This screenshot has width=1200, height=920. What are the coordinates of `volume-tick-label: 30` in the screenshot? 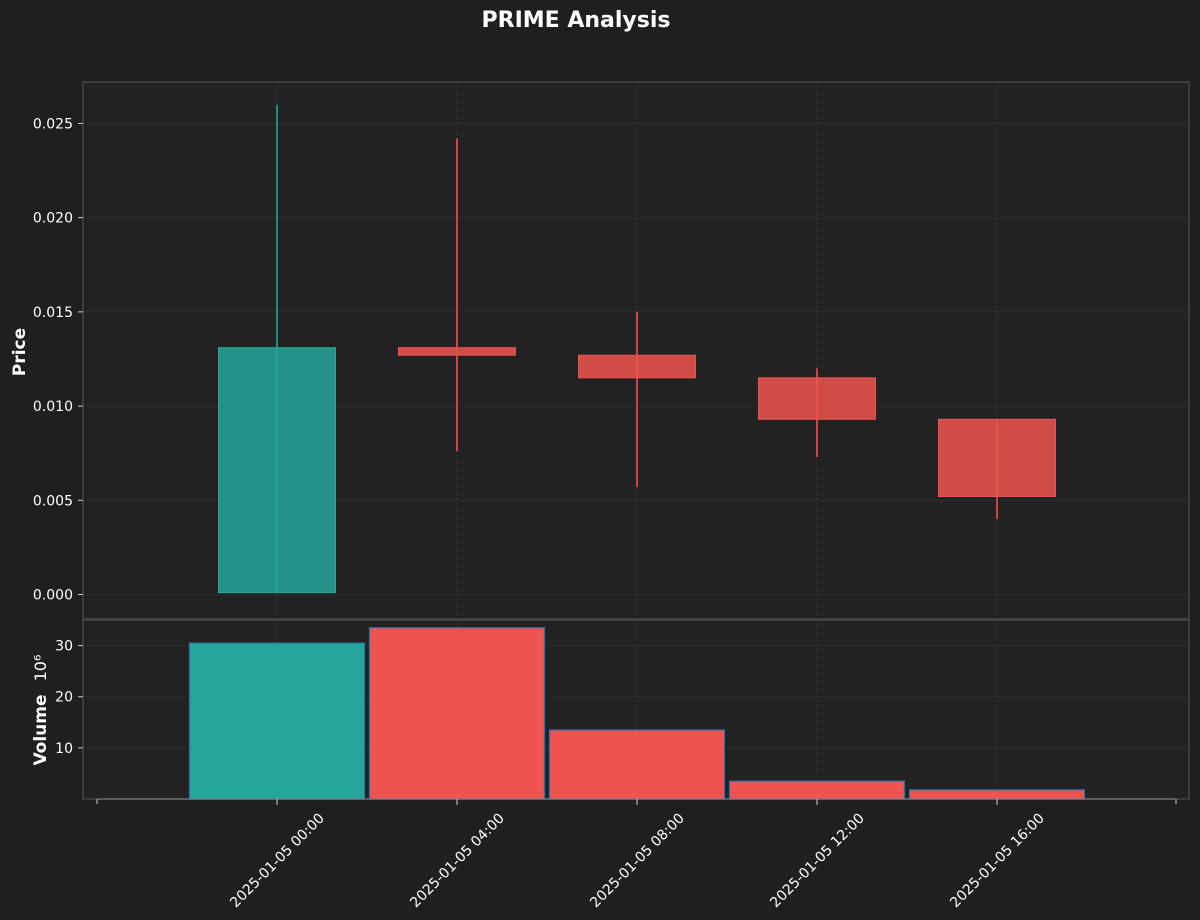 It's located at (64, 647).